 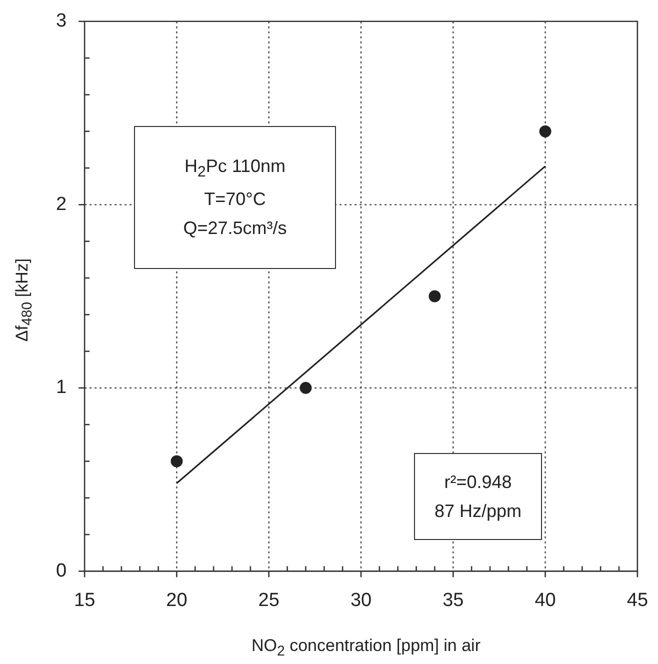 What do you see at coordinates (61, 571) in the screenshot?
I see `y-tick-label: 0` at bounding box center [61, 571].